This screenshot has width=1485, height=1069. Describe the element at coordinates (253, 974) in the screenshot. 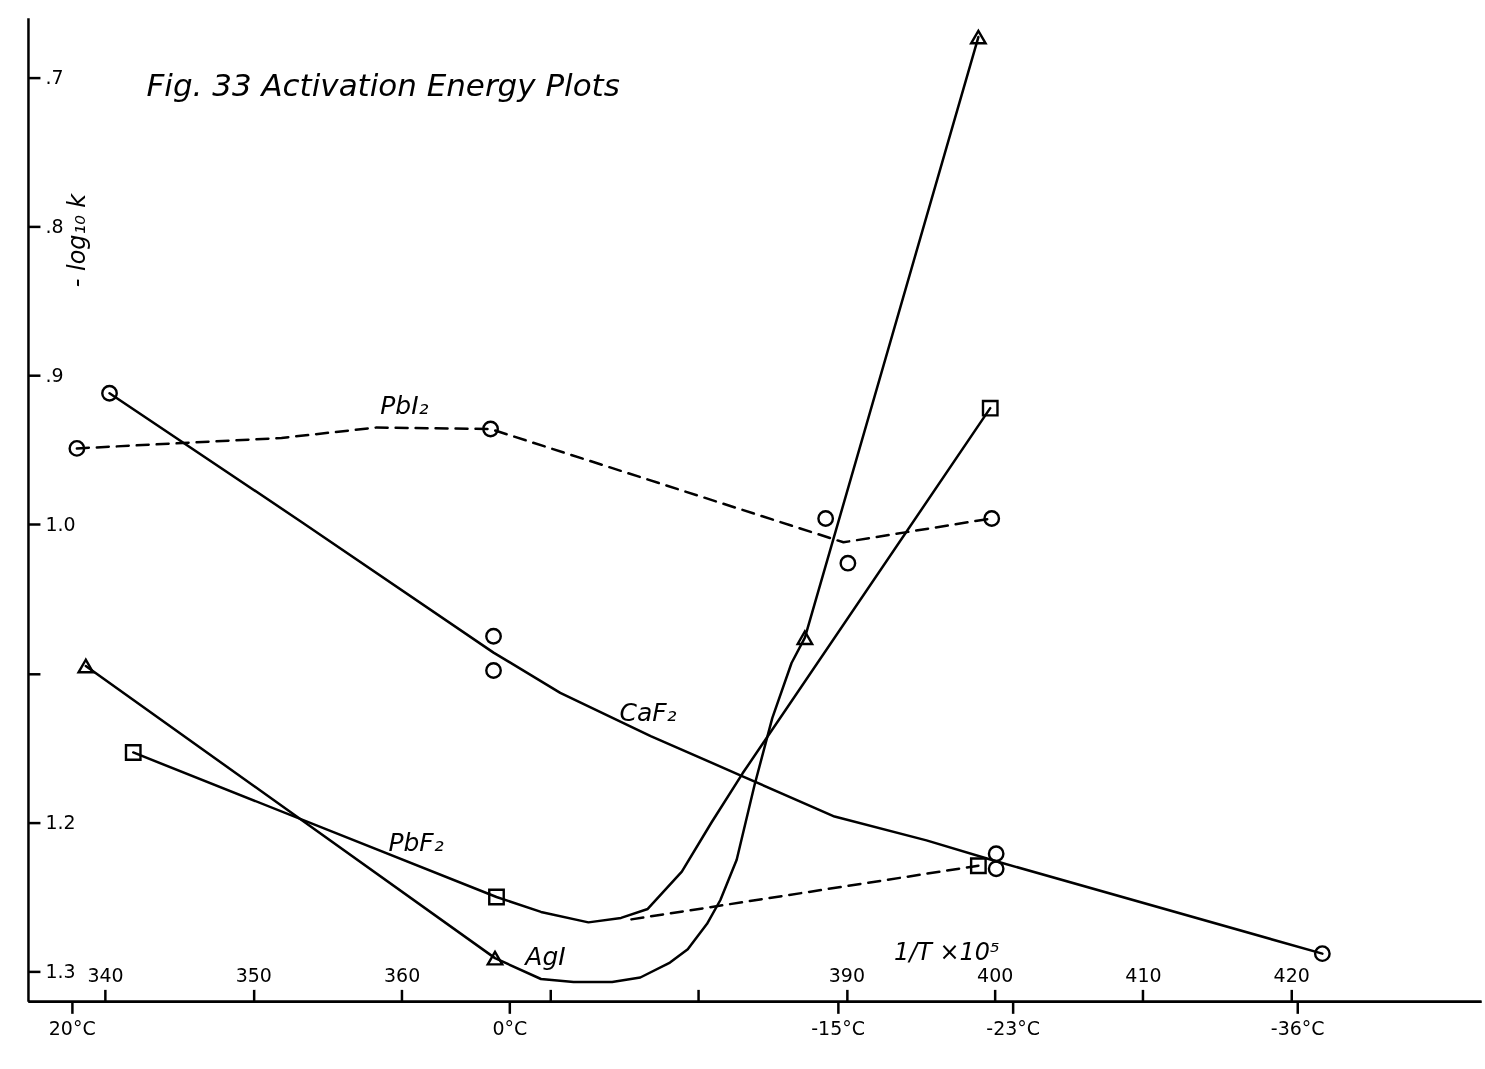

I see `x-tick-label: 350` at that location.